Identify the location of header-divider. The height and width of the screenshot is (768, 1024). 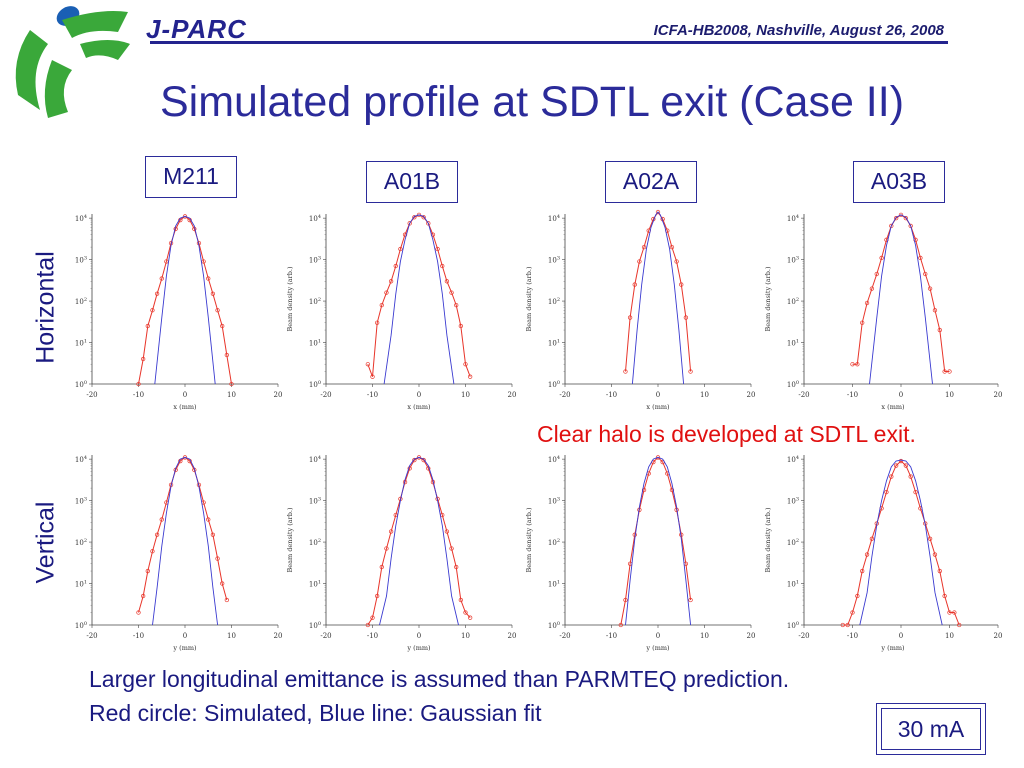
(549, 42).